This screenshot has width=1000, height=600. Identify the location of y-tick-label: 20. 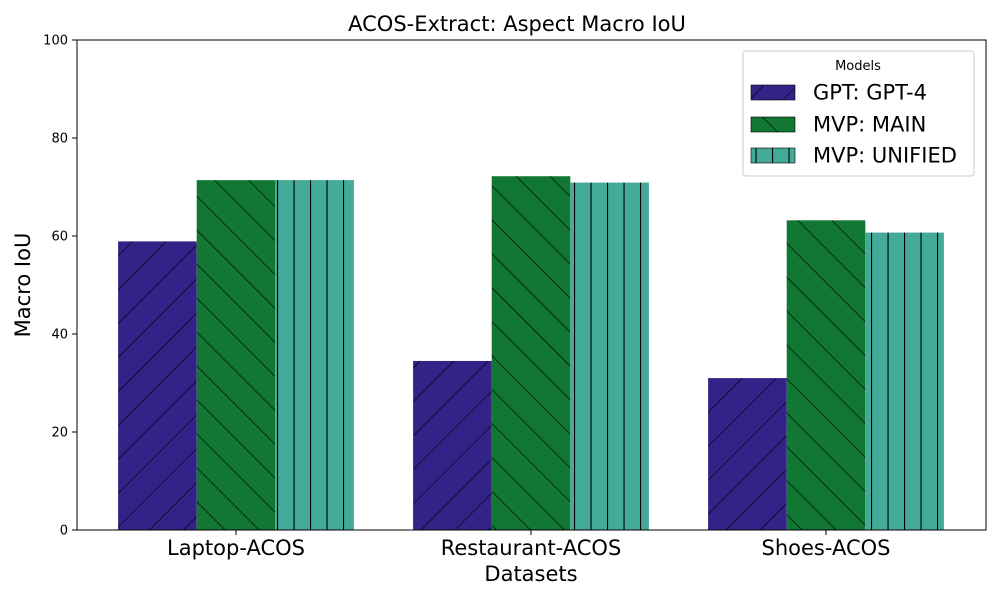
(59, 433).